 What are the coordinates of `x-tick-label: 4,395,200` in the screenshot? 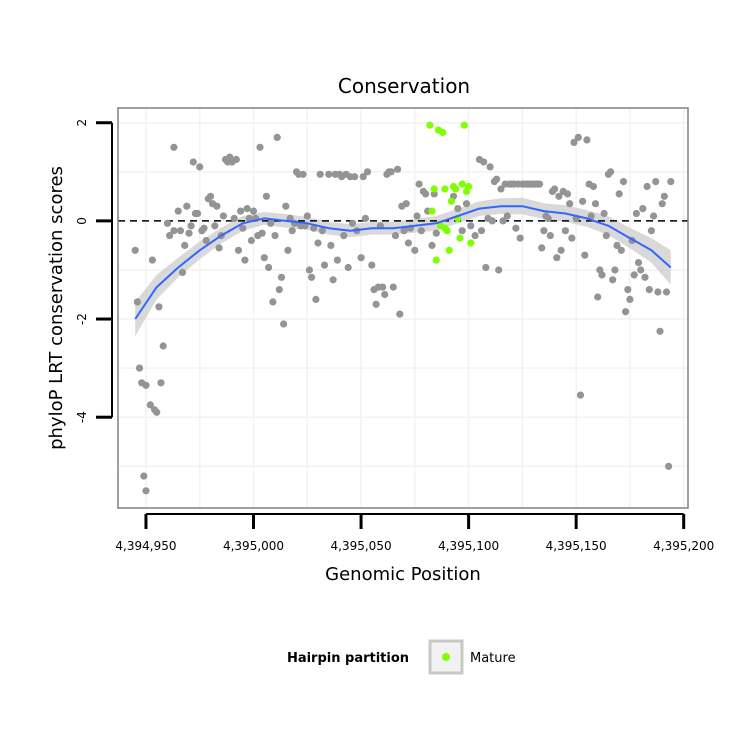 It's located at (683, 546).